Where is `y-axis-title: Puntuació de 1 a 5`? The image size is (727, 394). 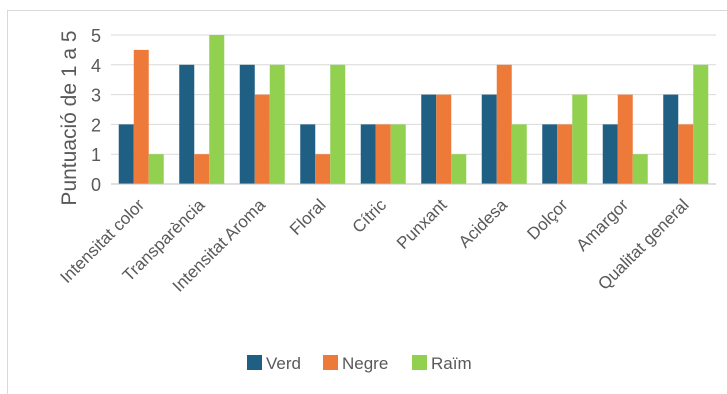
y-axis-title: Puntuació de 1 a 5 is located at coordinates (69, 117).